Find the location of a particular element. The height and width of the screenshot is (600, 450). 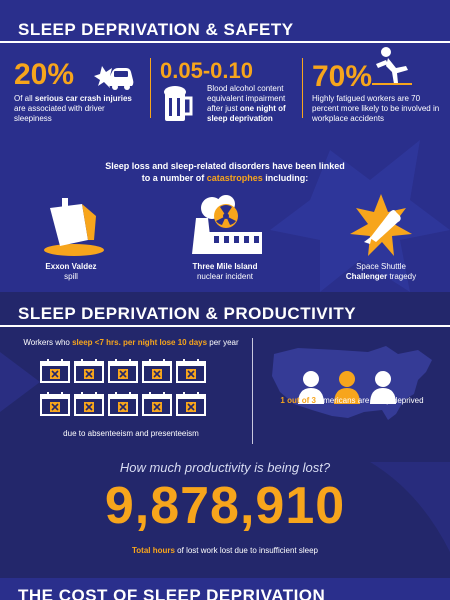

intro-line-2a: to a number of is located at coordinates (174, 178).